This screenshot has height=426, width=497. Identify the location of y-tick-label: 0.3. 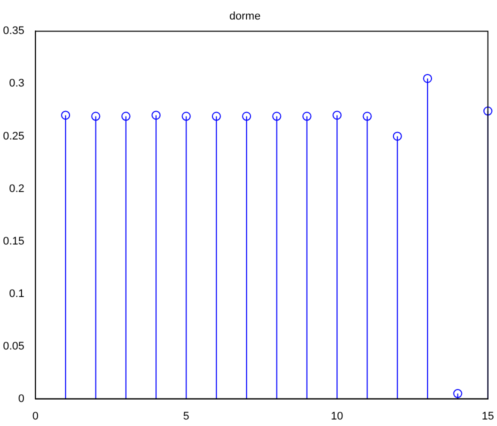
(16, 84).